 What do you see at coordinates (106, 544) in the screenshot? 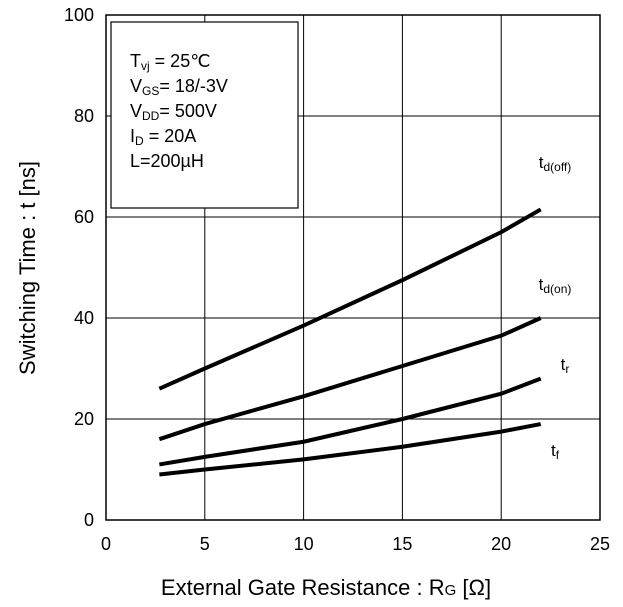
I see `x-tick-label: 0` at bounding box center [106, 544].